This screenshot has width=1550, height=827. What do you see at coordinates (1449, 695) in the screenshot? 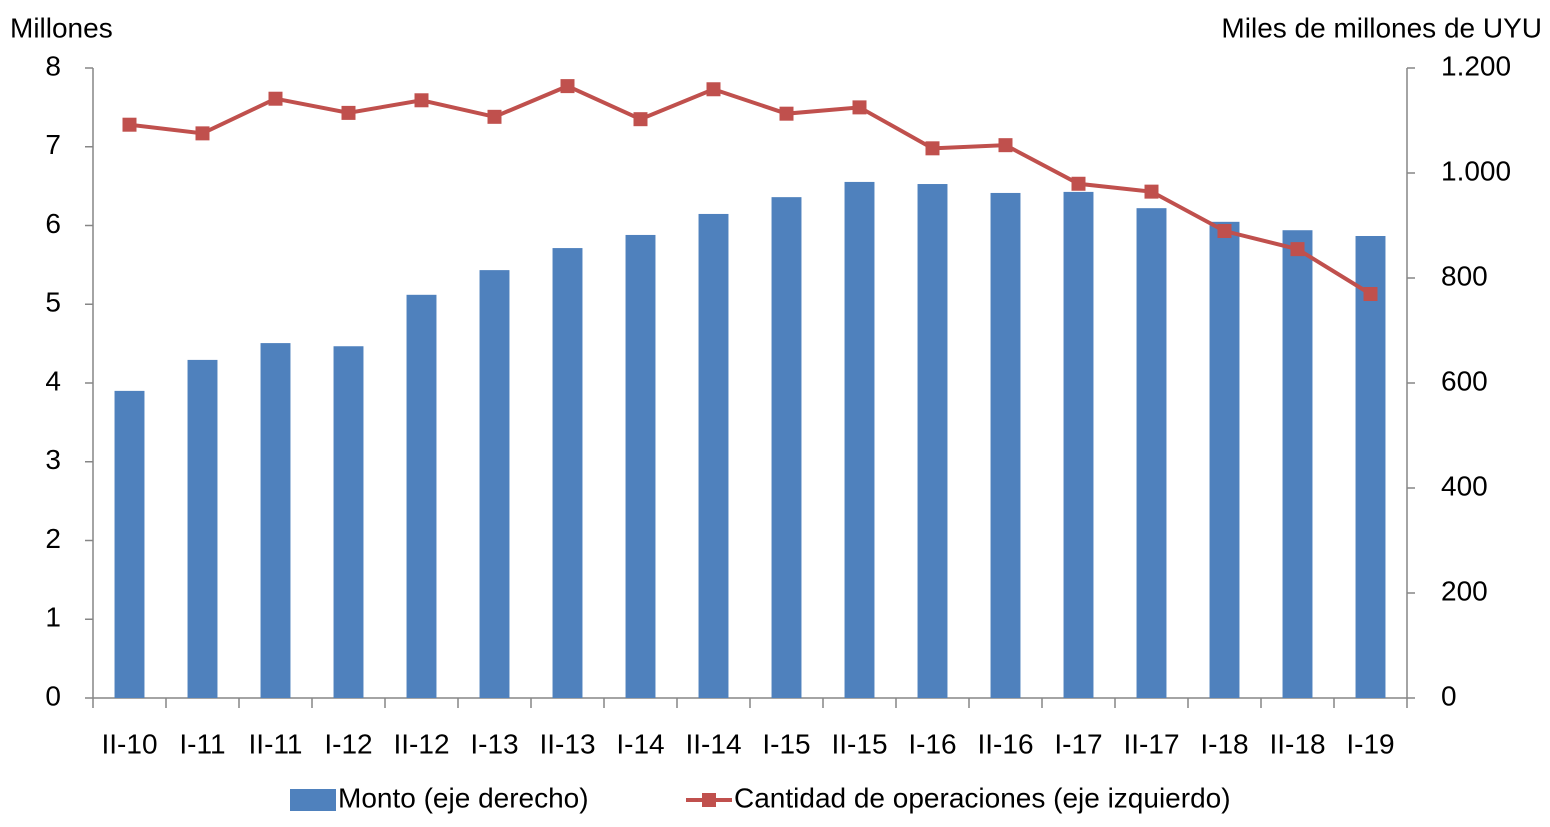
I see `y2-tick-label: 0` at bounding box center [1449, 695].